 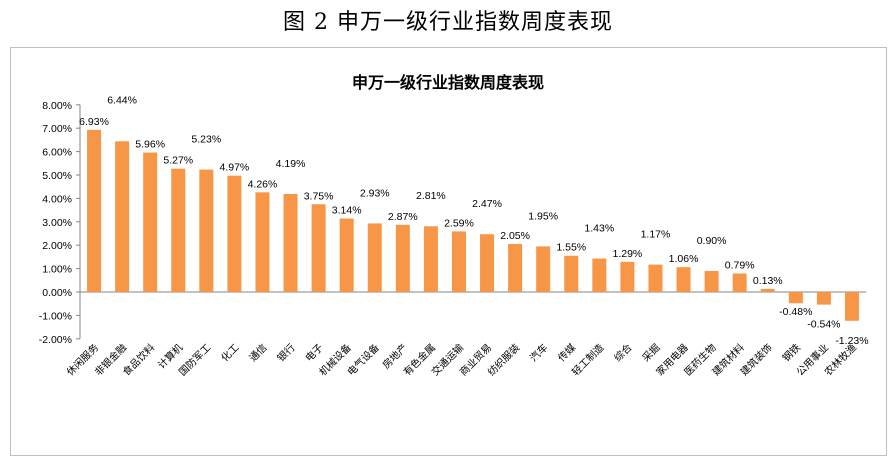 I want to click on y-tick-label: 4.00%, so click(x=57, y=199).